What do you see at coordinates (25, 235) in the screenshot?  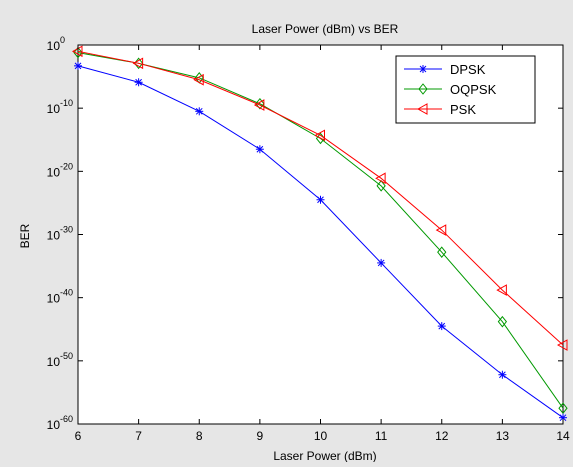 I see `y-axis-label: BER` at bounding box center [25, 235].